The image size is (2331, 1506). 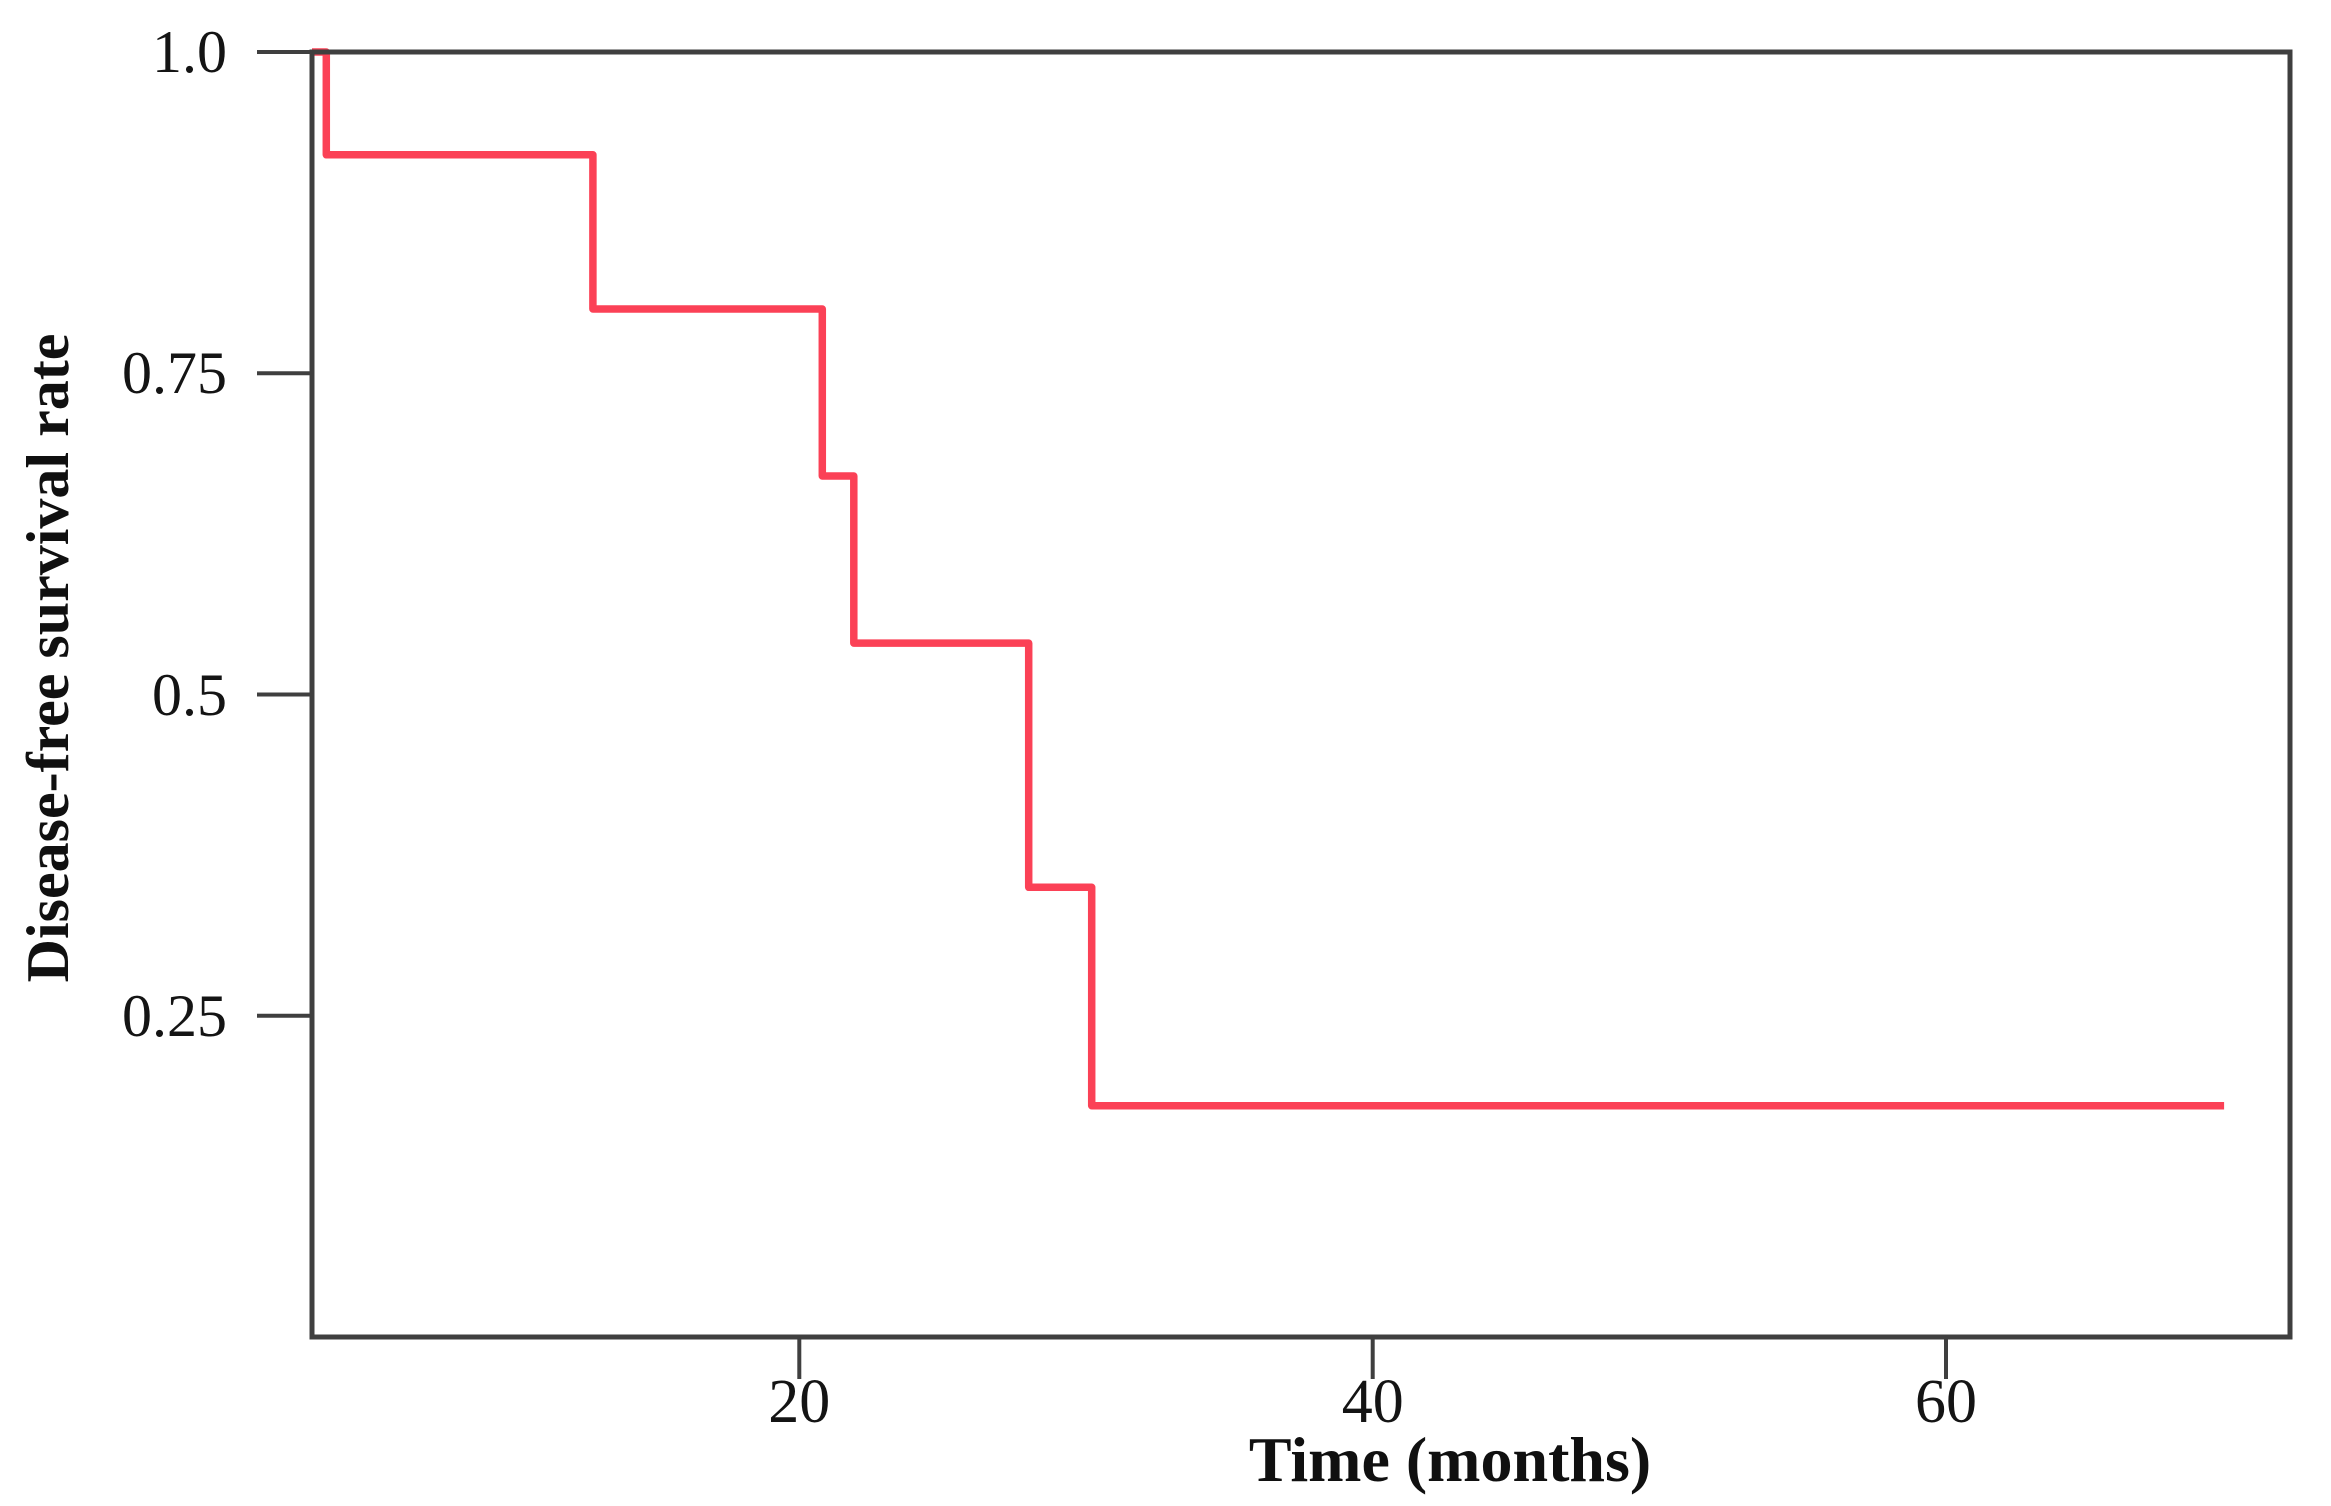 I want to click on x-tick-label: 20, so click(x=799, y=1402).